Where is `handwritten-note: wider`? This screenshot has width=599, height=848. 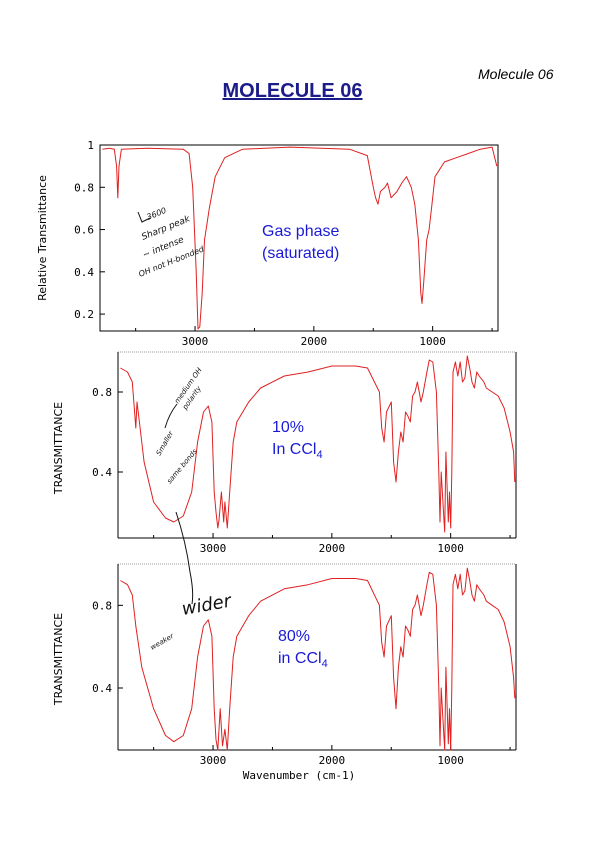
handwritten-note: wider is located at coordinates (207, 605).